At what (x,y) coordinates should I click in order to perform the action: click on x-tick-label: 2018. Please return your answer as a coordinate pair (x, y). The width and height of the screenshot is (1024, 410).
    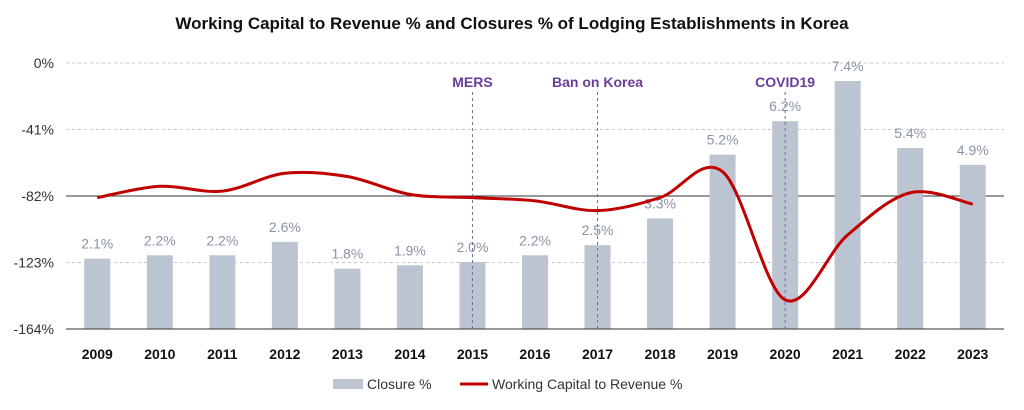
    Looking at the image, I should click on (659, 354).